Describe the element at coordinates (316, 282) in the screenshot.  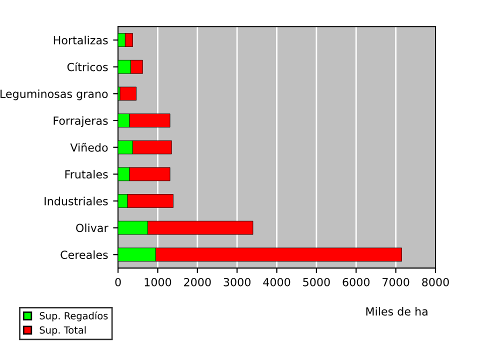
I see `x-tick-label: 5000` at that location.